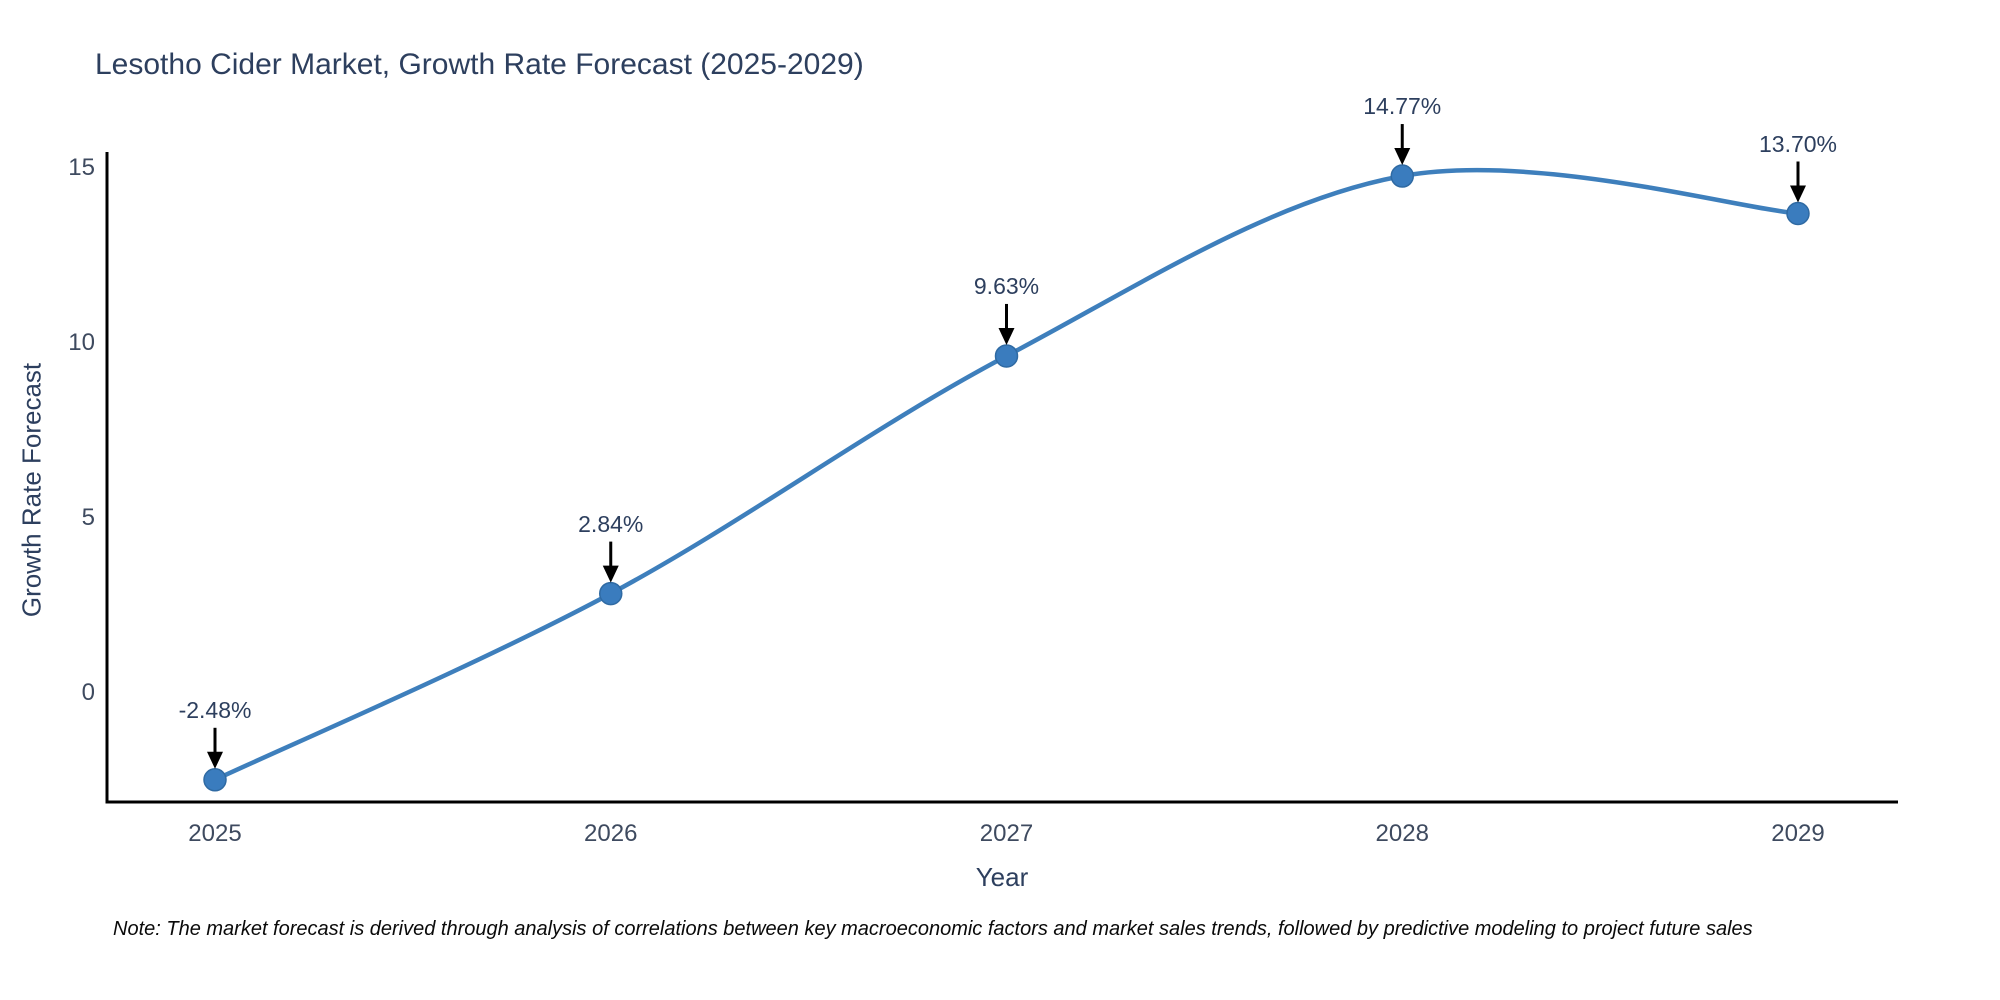  What do you see at coordinates (81, 342) in the screenshot?
I see `ytick-label: 10` at bounding box center [81, 342].